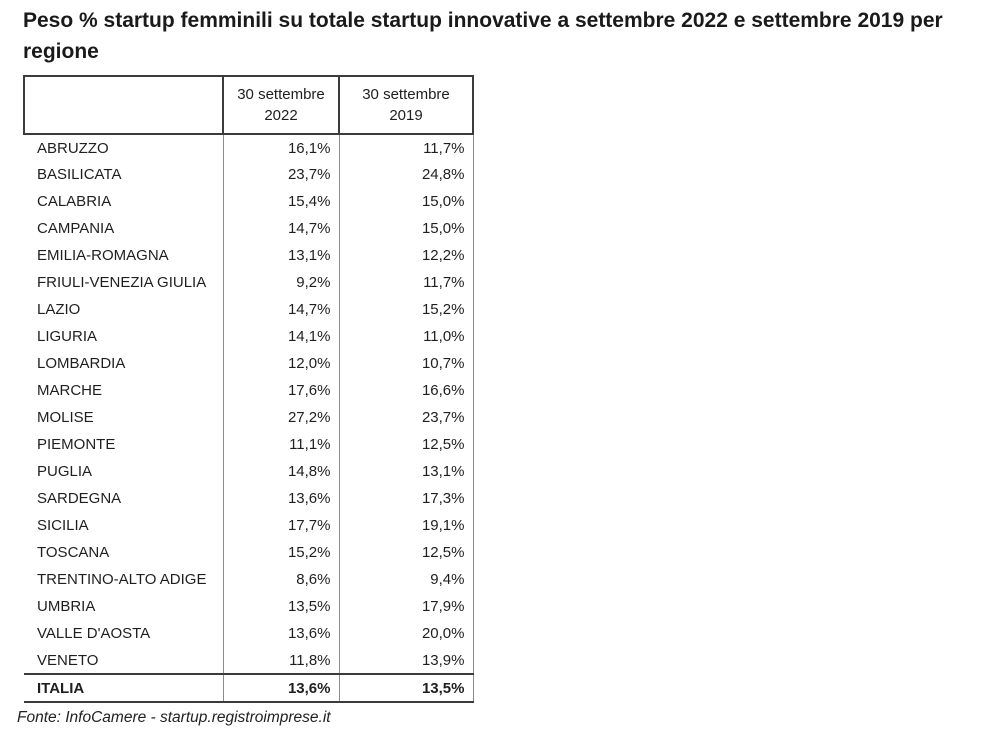 This screenshot has width=981, height=729. Describe the element at coordinates (406, 606) in the screenshot. I see `value-2019-cell: 17,9%` at that location.